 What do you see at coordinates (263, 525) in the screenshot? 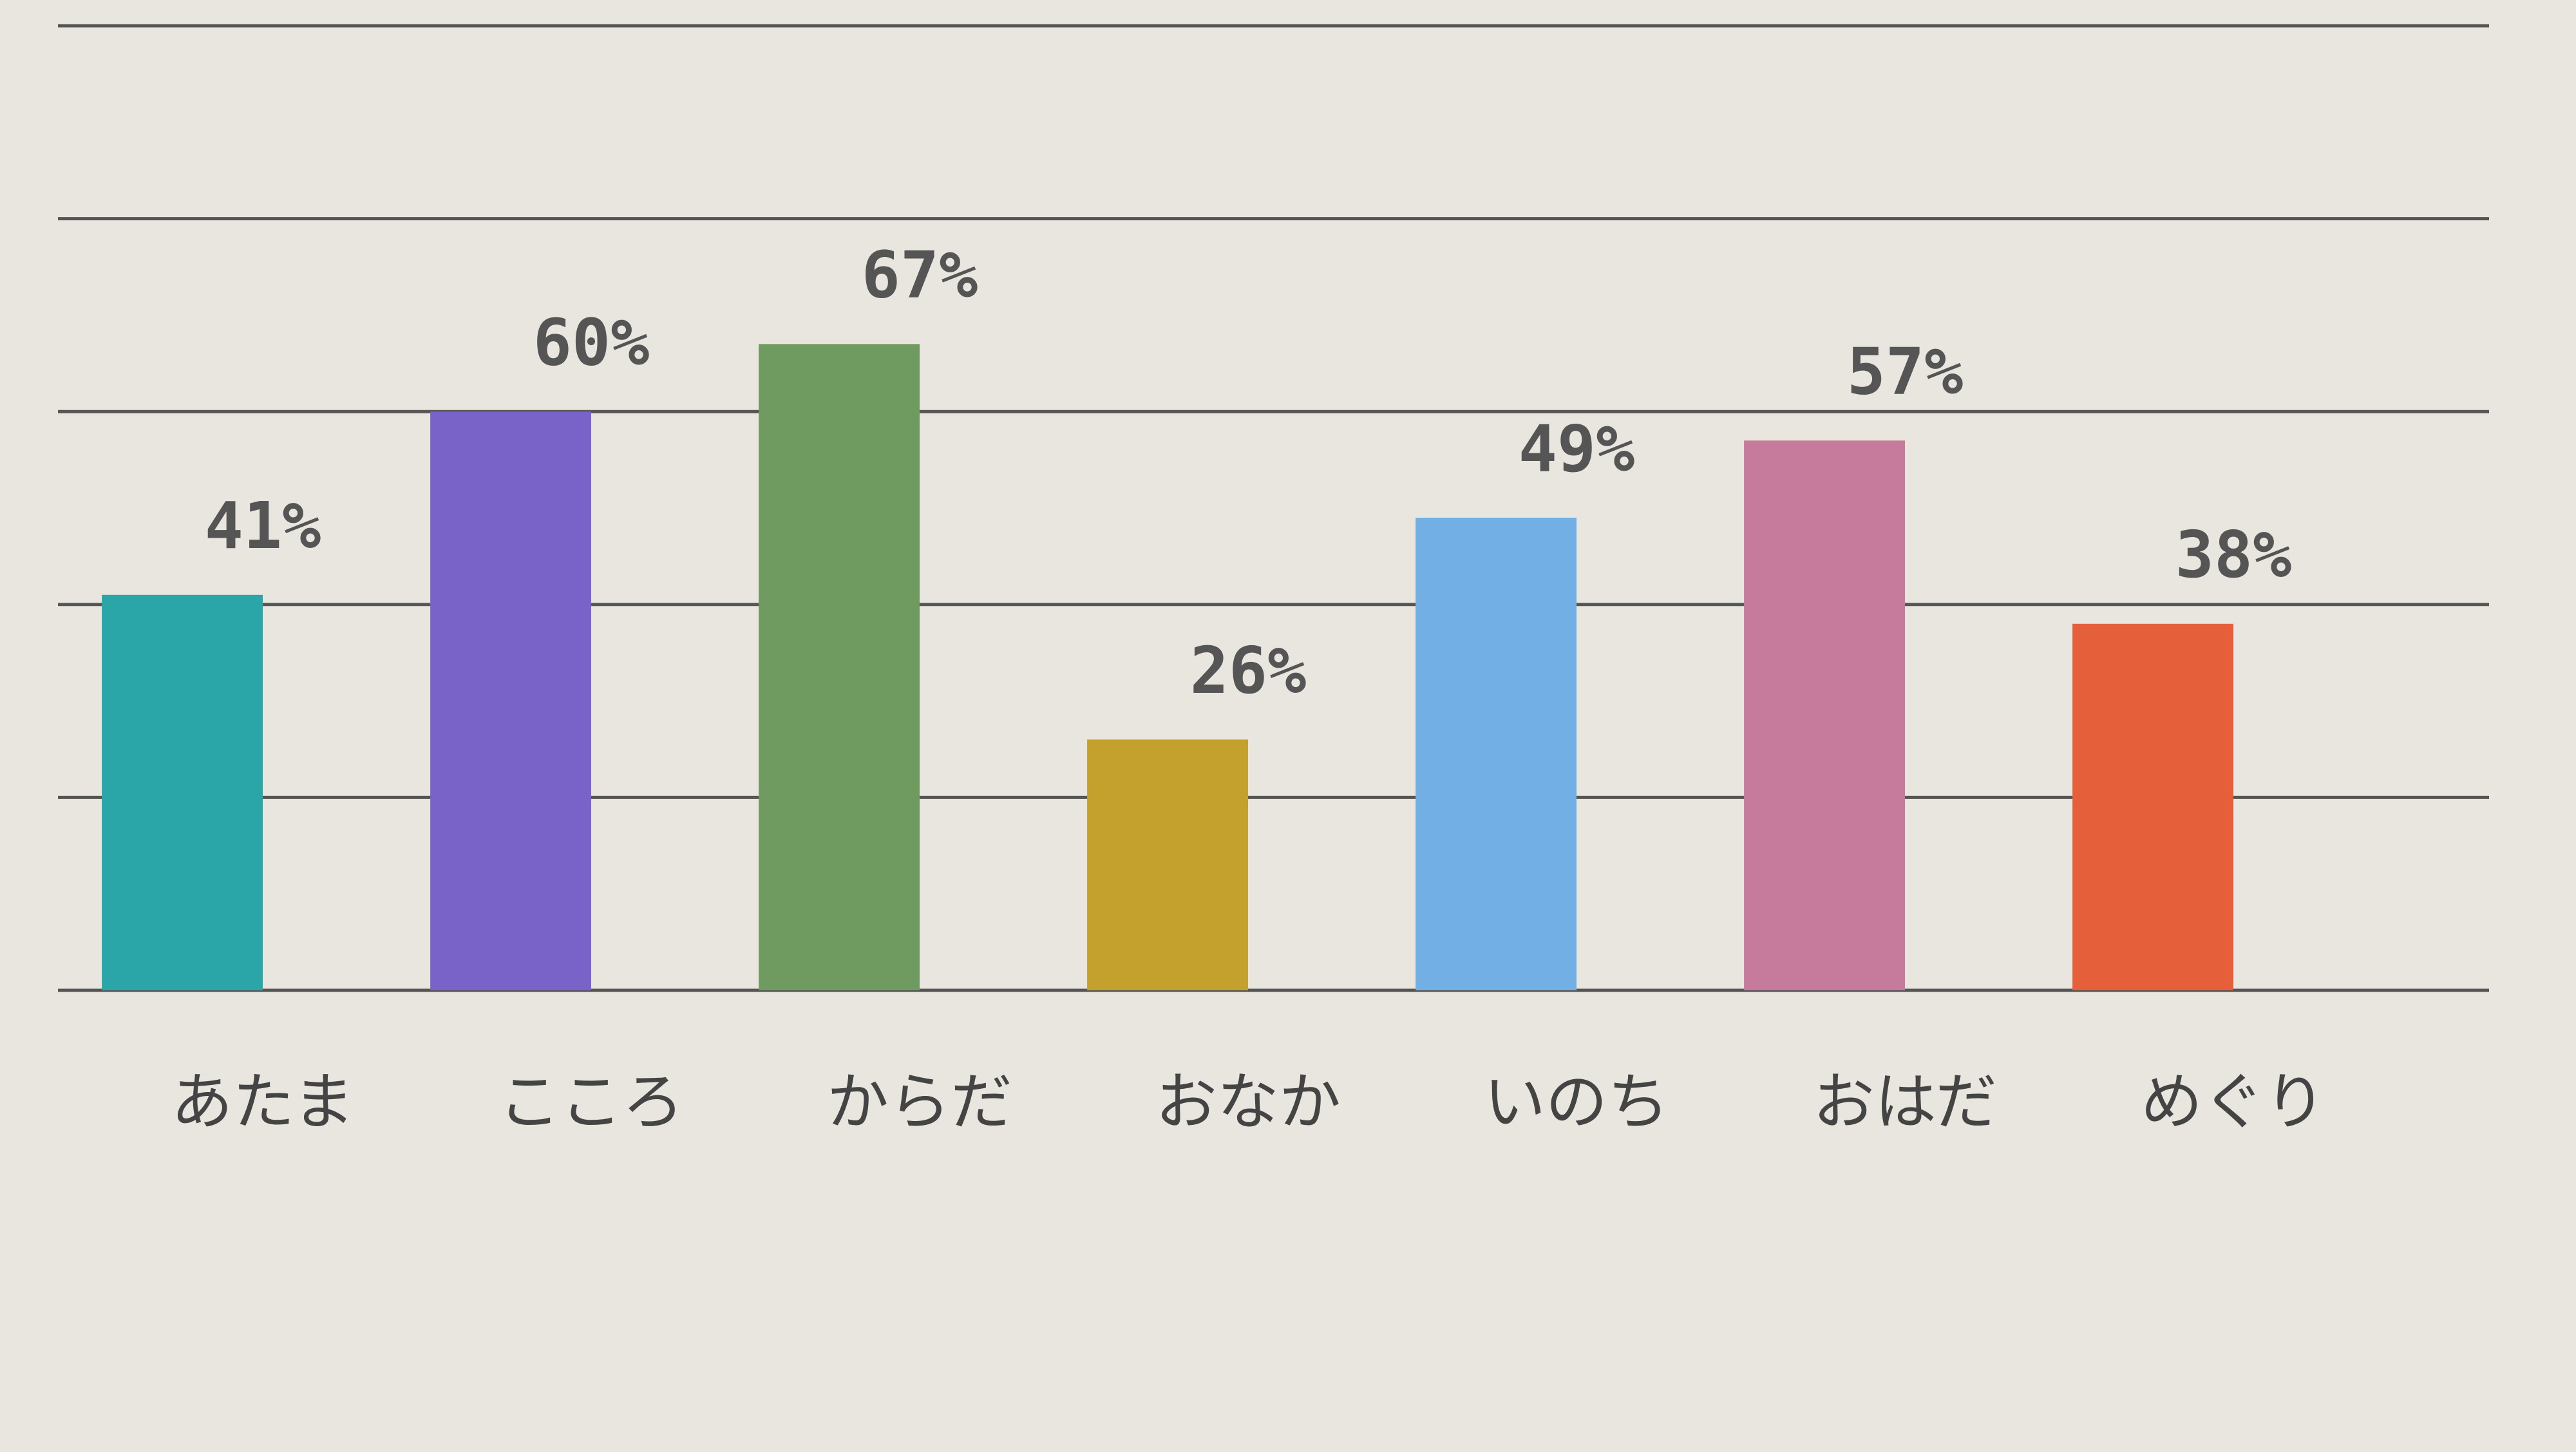
I see `value-label: 41%` at bounding box center [263, 525].